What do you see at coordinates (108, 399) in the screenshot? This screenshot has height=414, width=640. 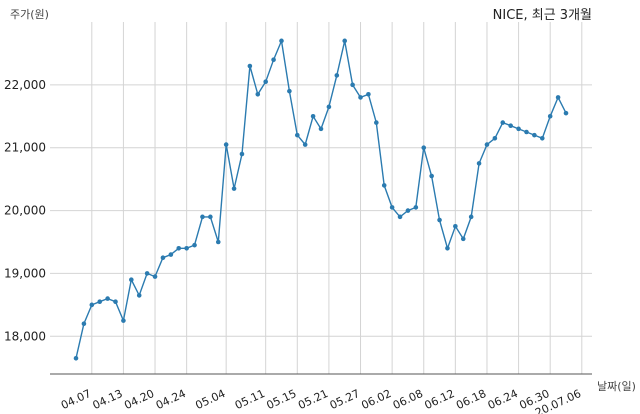 I see `x-tick-label: 04.13` at bounding box center [108, 399].